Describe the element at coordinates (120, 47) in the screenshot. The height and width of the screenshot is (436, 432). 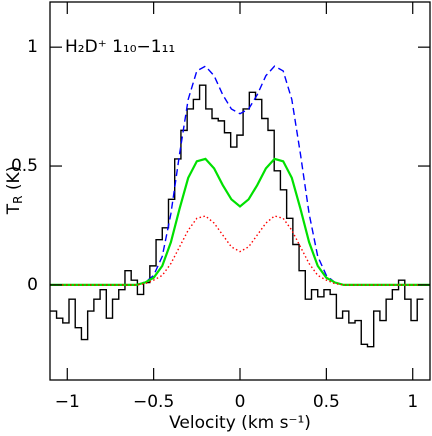
I see `annotation: H₂D⁺ 1₁₀−1₁₁` at that location.